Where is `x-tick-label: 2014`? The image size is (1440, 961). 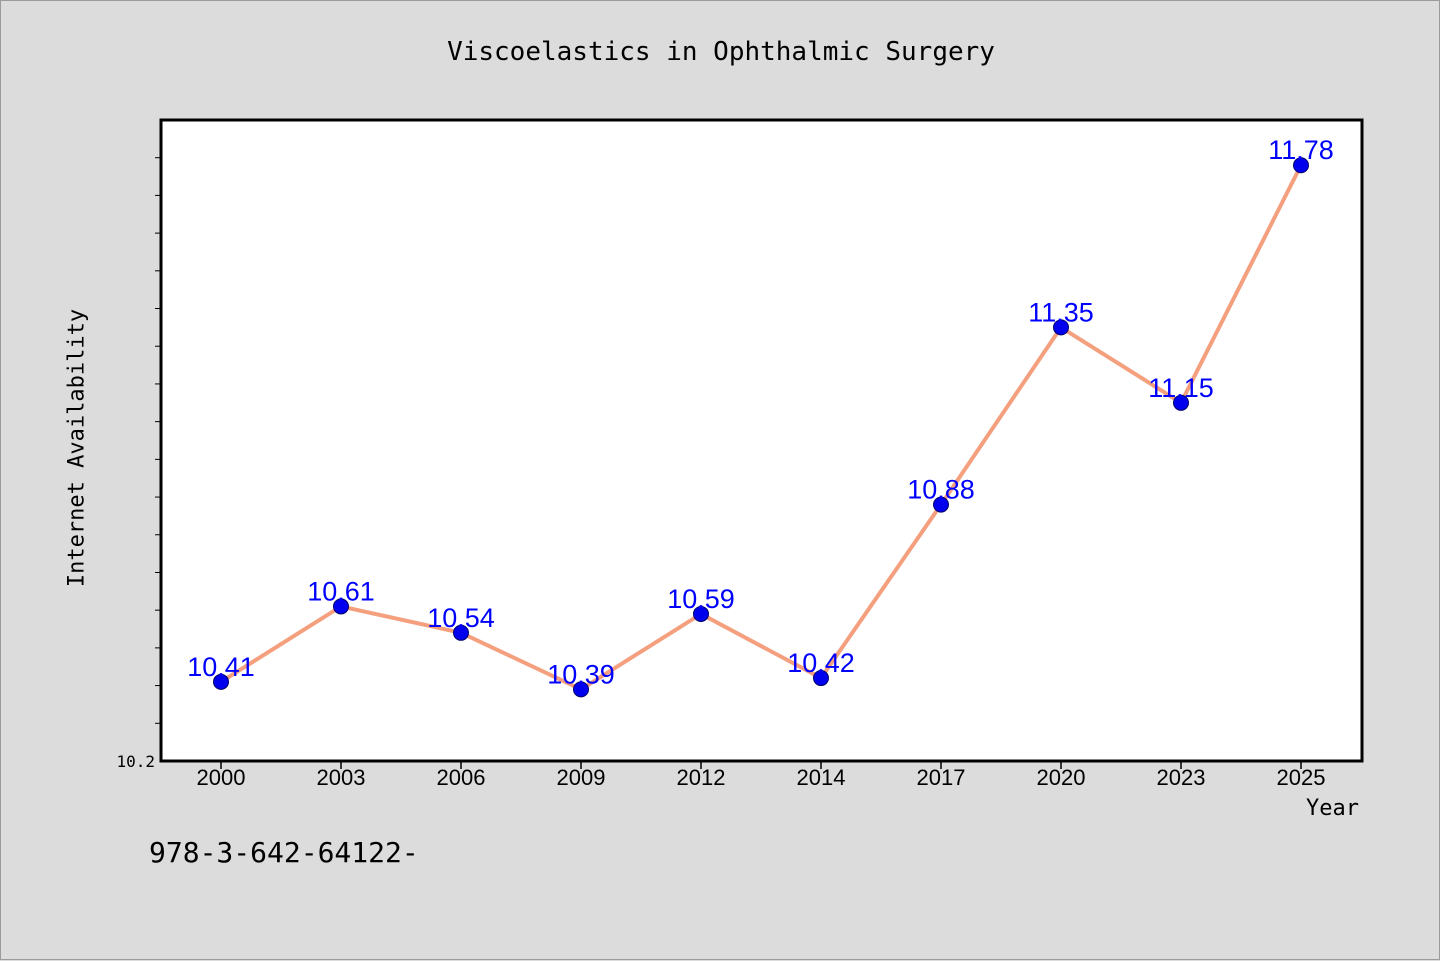
x-tick-label: 2014 is located at coordinates (821, 777).